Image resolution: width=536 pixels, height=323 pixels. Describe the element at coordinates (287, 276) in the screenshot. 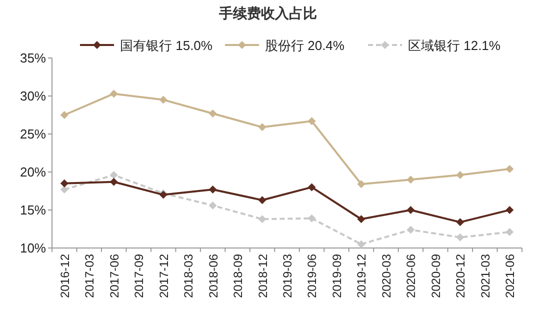

I see `x-tick-label: 2019-03` at that location.